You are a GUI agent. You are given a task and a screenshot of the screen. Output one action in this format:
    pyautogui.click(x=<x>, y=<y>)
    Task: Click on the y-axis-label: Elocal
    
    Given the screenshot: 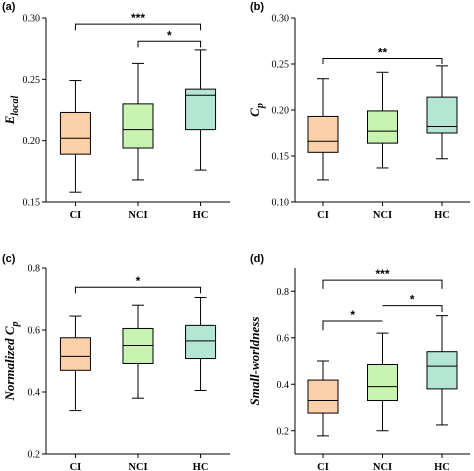 What is the action you would take?
    pyautogui.click(x=11, y=110)
    